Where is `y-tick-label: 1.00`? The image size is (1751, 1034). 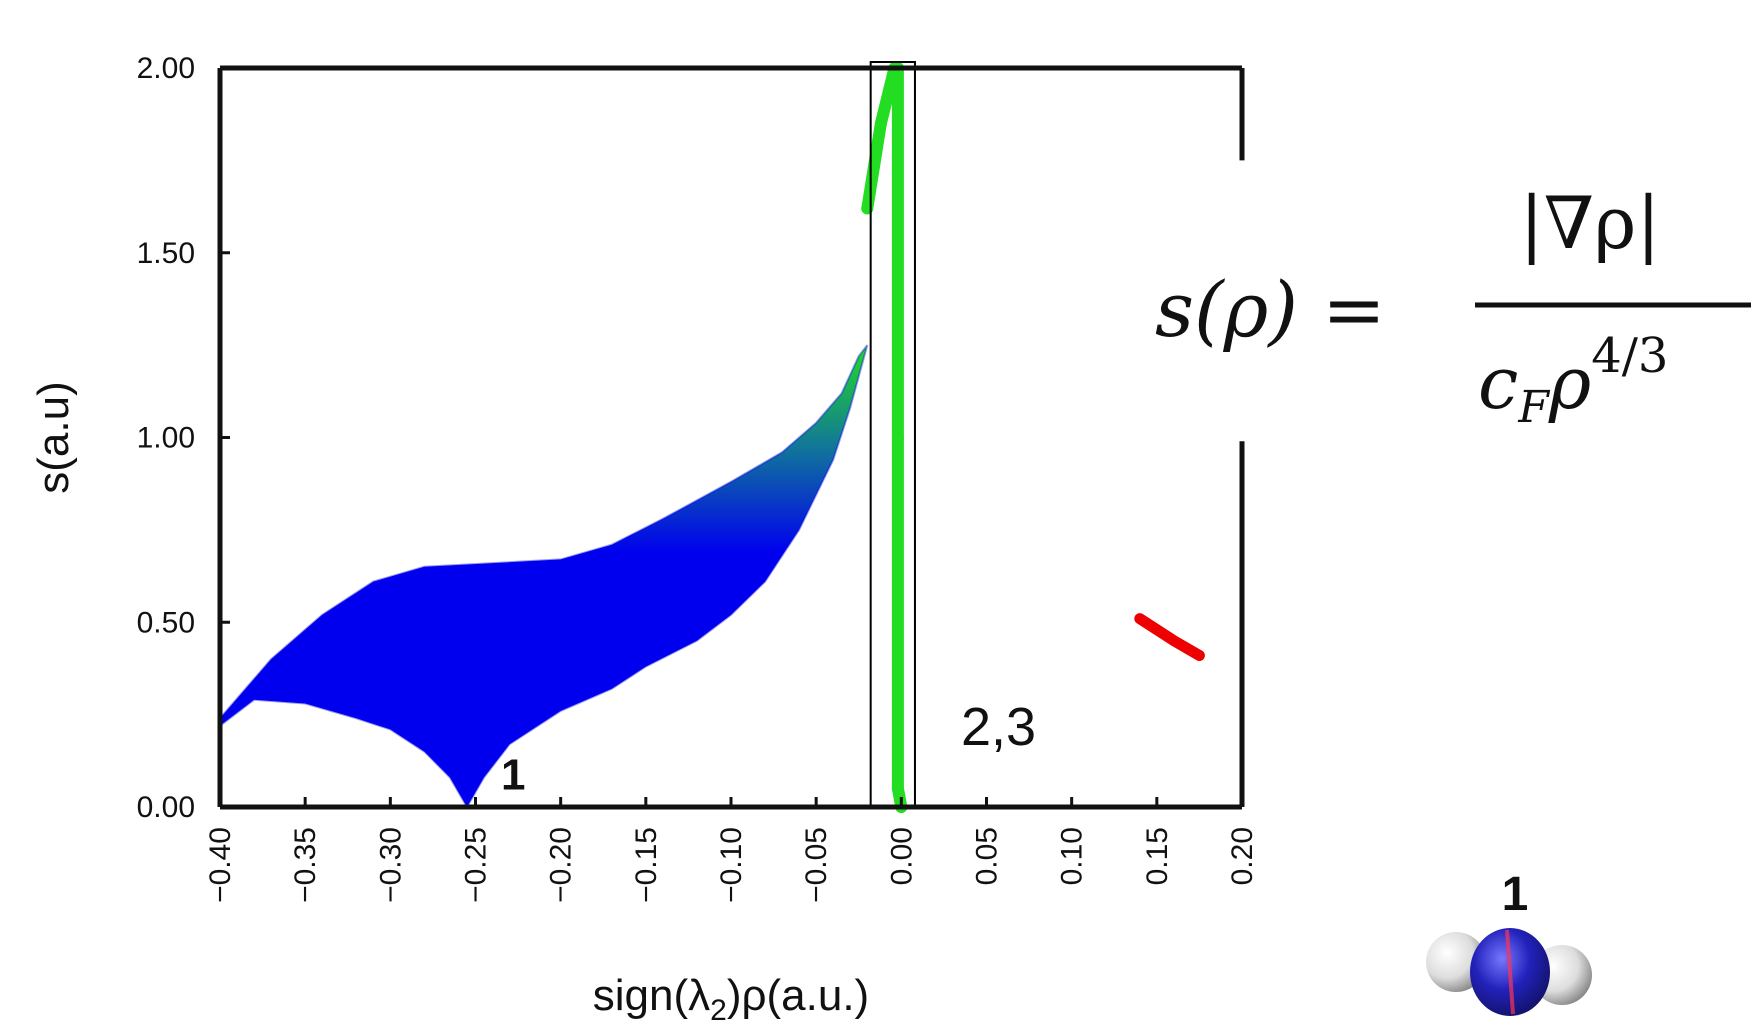 y-tick-label: 1.00 is located at coordinates (166, 438).